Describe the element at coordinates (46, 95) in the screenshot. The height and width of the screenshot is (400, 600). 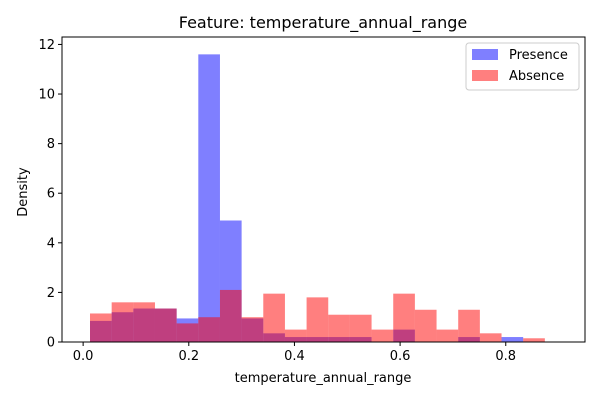
I see `y-tick-label: 10` at that location.